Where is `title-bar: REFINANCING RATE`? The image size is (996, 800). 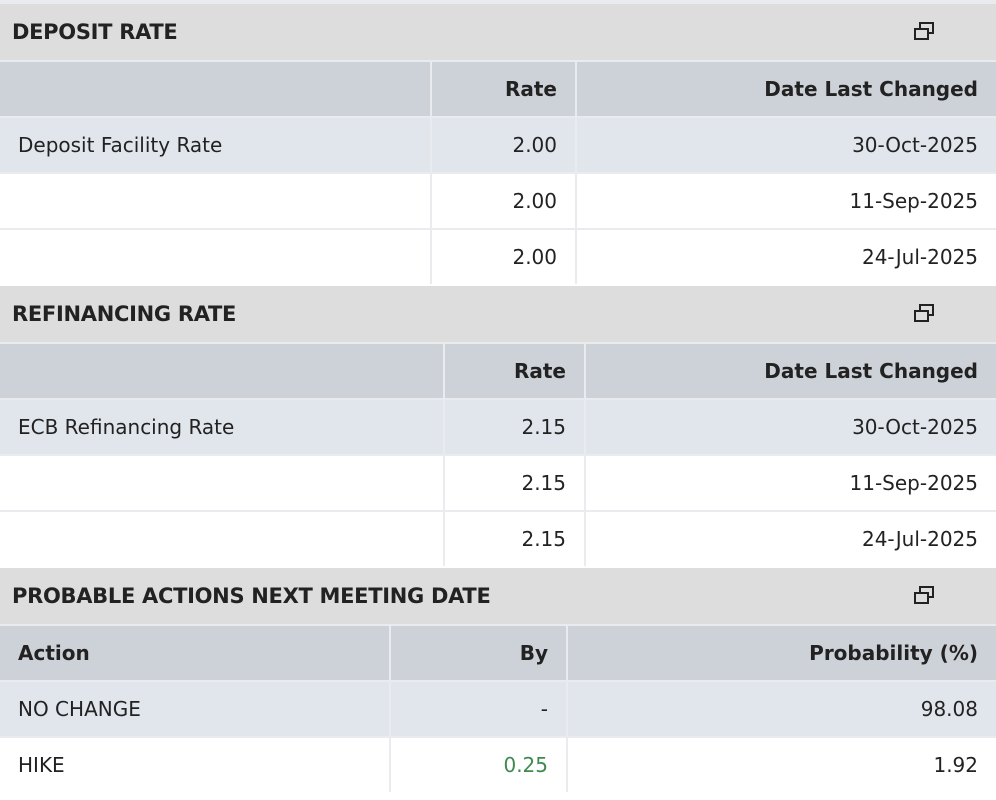
title-bar: REFINANCING RATE is located at coordinates (498, 315).